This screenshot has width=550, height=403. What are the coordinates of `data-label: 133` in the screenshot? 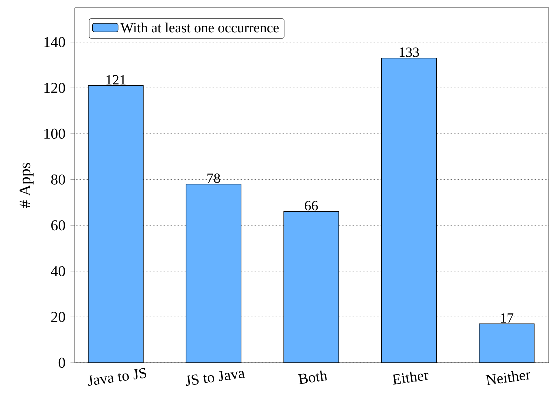 It's located at (410, 53).